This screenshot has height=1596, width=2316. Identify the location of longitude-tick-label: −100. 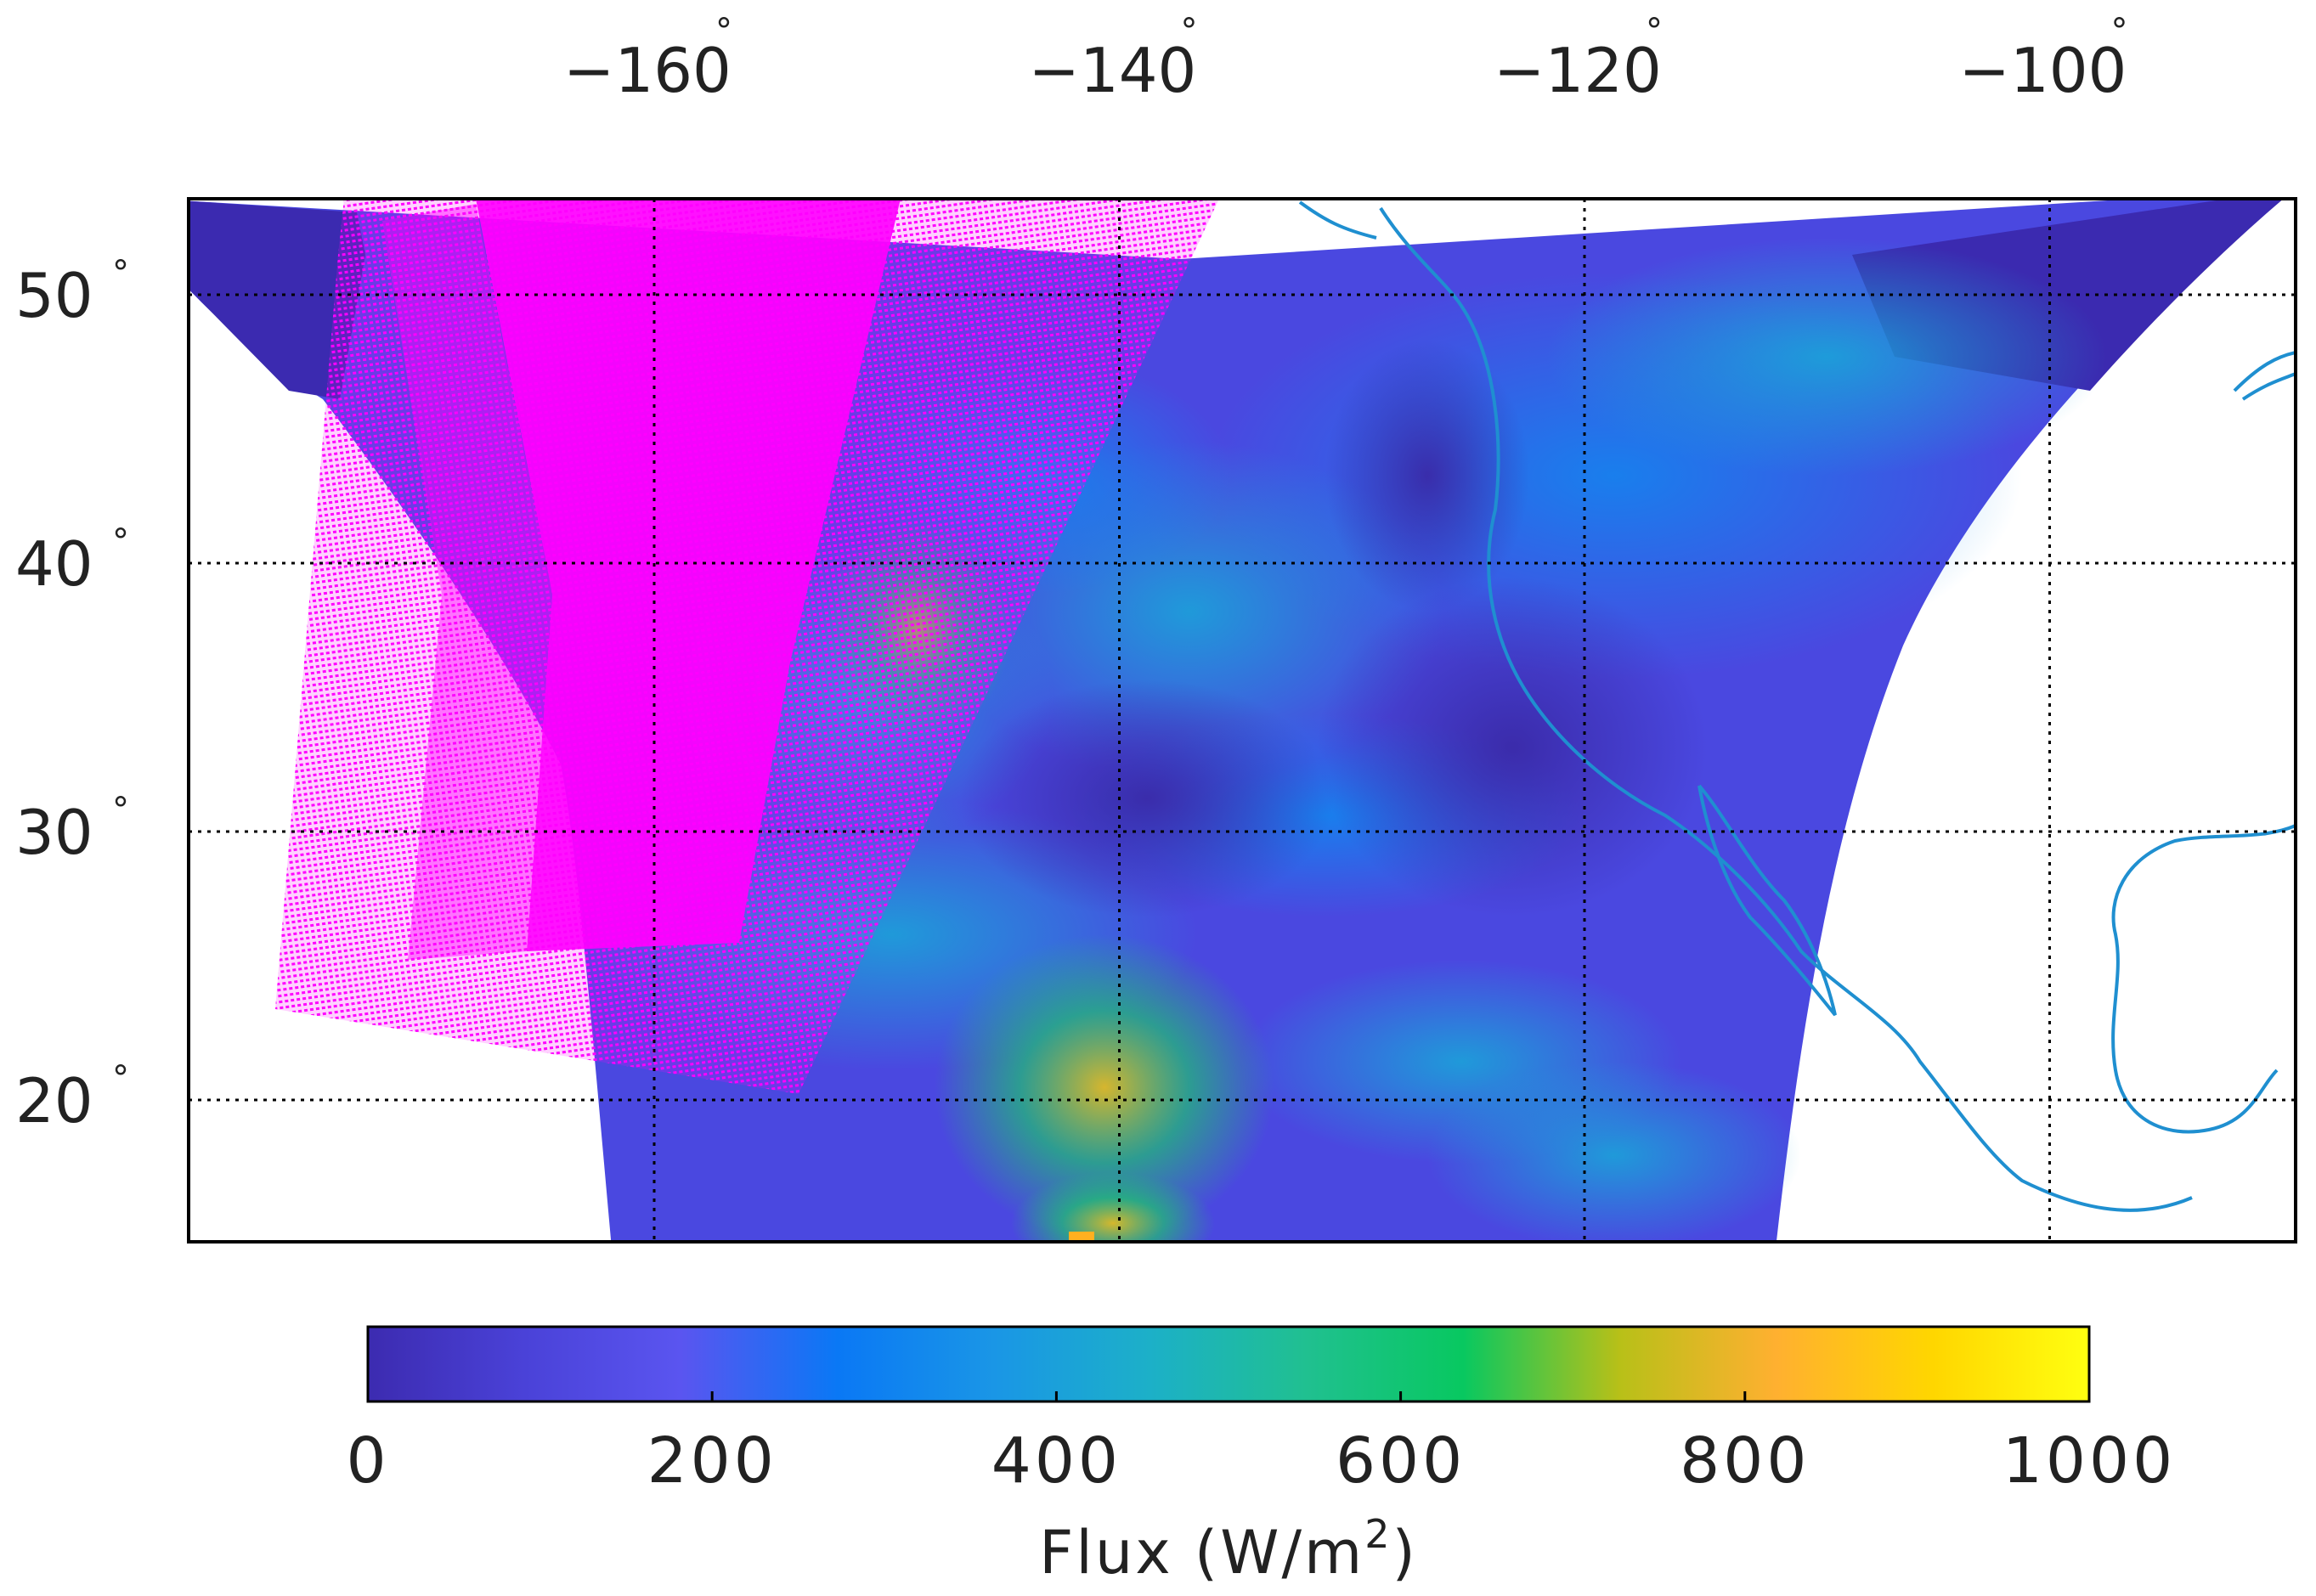
(2043, 70).